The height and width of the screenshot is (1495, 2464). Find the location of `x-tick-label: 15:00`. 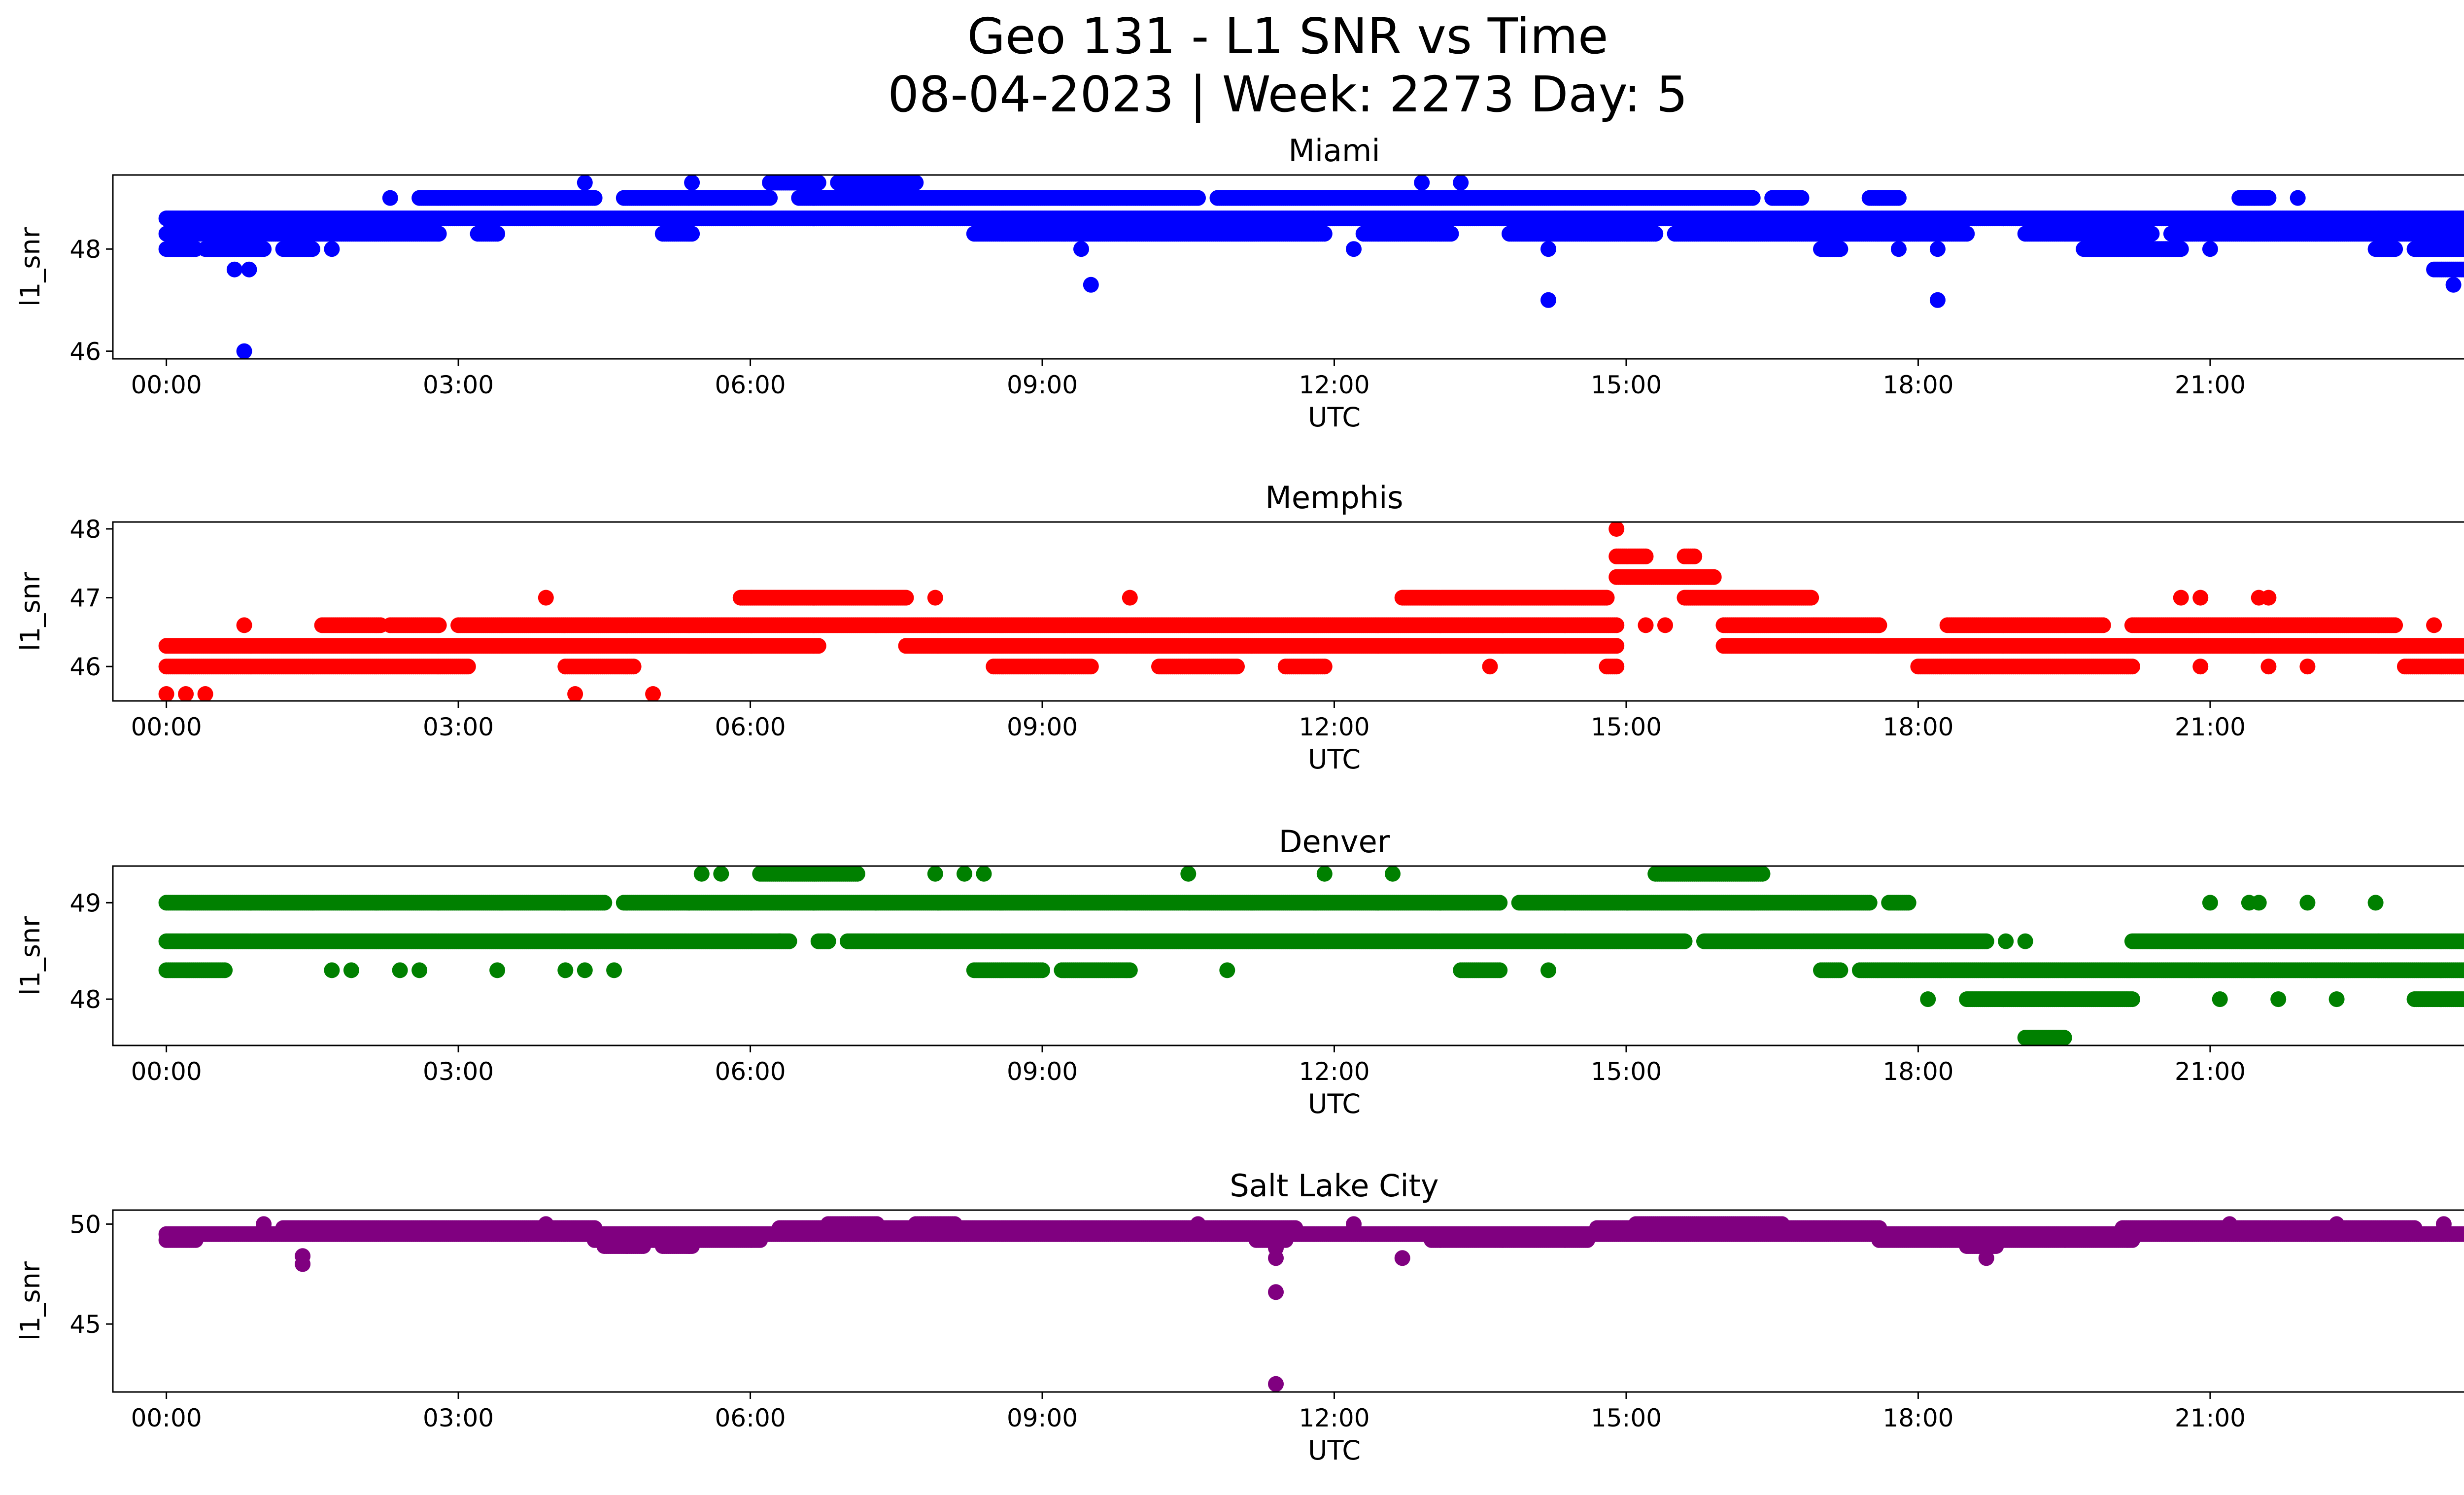

x-tick-label: 15:00 is located at coordinates (1626, 385).